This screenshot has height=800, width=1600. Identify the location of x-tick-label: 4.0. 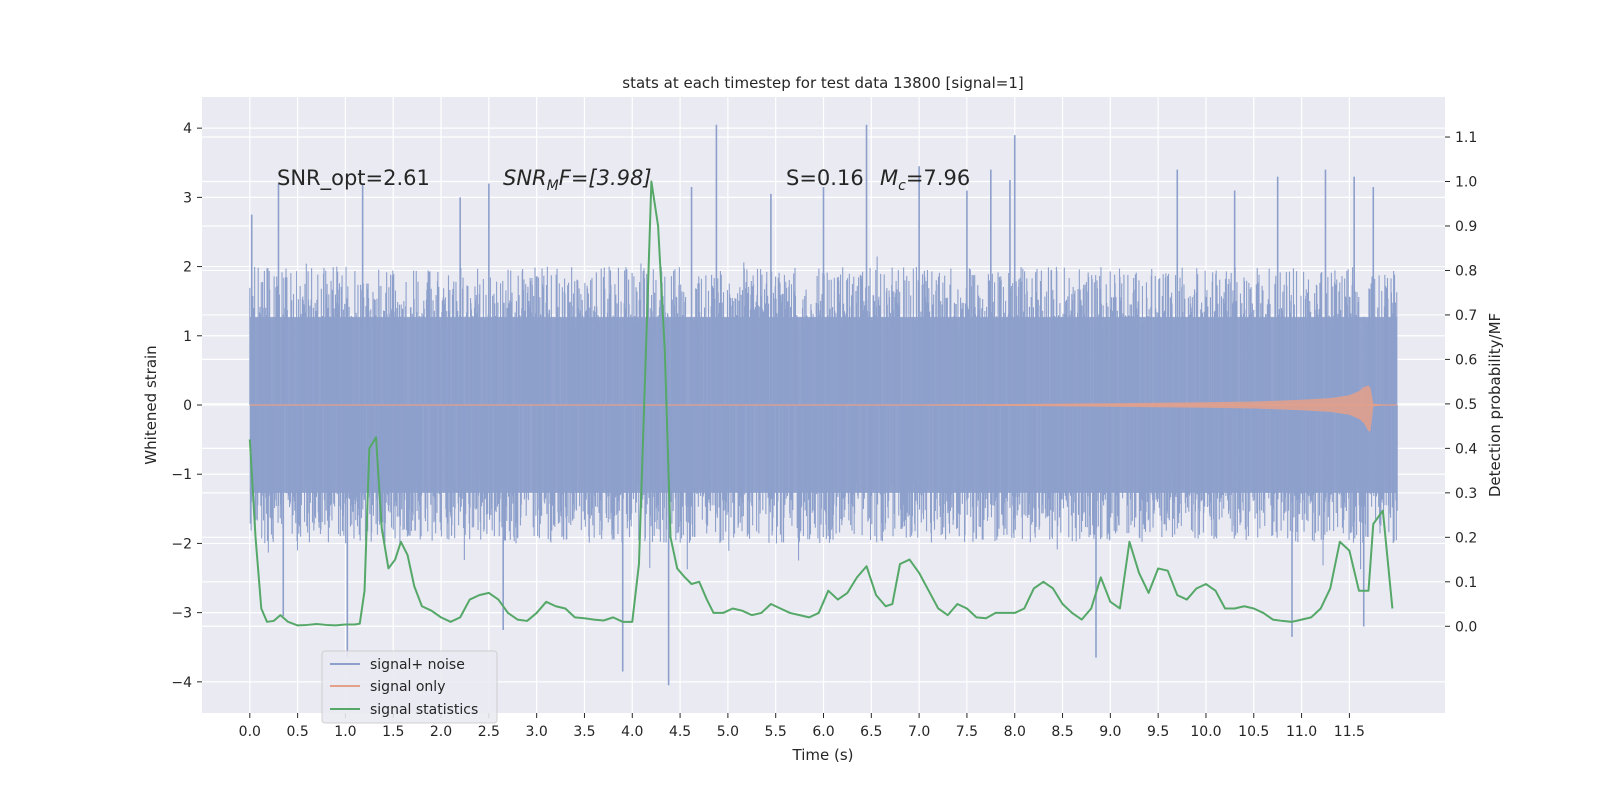
(632, 732).